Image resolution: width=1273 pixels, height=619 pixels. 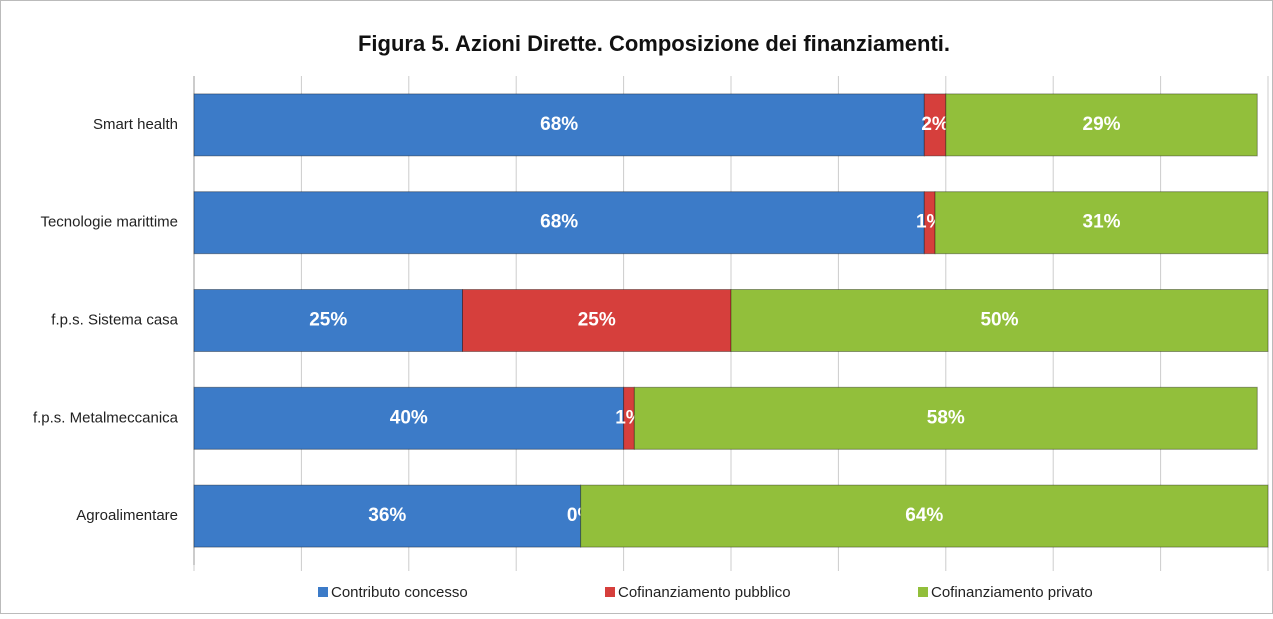 What do you see at coordinates (935, 124) in the screenshot?
I see `data-label: 2%` at bounding box center [935, 124].